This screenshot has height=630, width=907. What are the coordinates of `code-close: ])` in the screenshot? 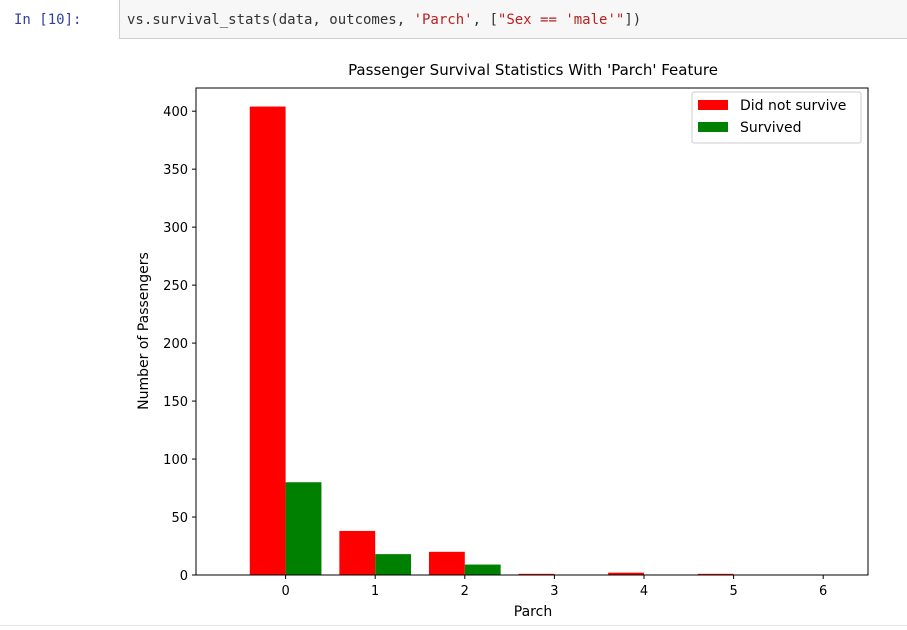 It's located at (632, 20).